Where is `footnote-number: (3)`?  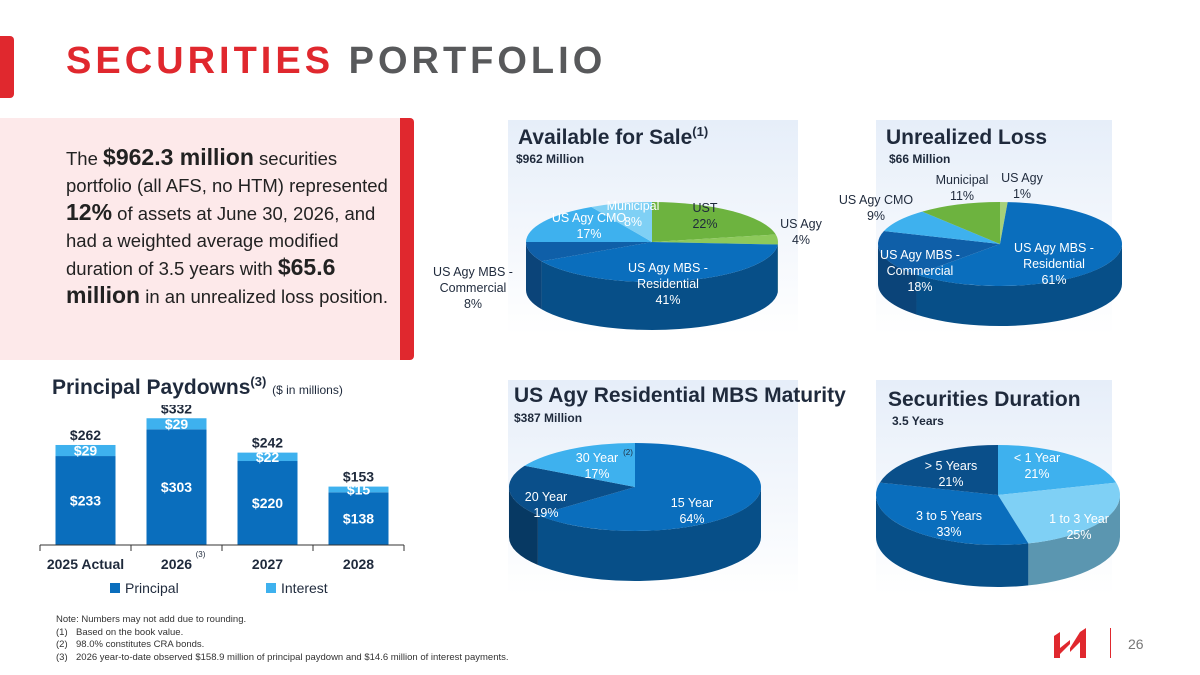 footnote-number: (3) is located at coordinates (62, 657).